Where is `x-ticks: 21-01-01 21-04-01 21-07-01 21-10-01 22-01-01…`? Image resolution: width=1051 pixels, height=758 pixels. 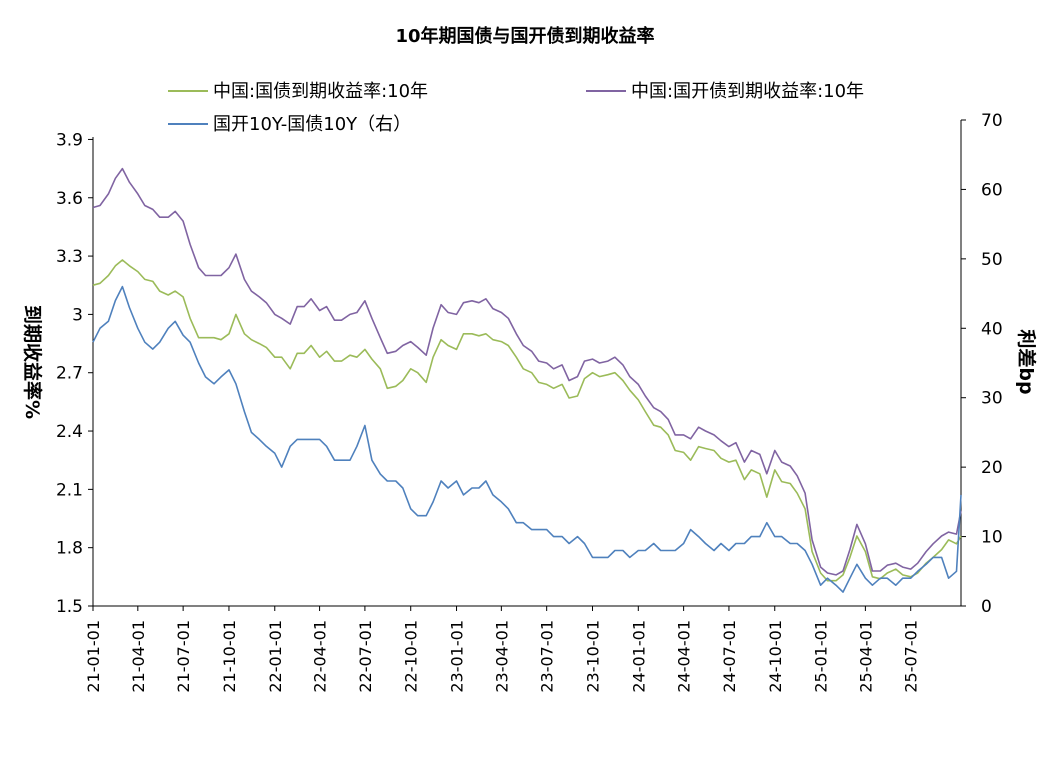 x-ticks: 21-01-01 21-04-01 21-07-01 21-10-01 22-01-01… is located at coordinates (502, 649).